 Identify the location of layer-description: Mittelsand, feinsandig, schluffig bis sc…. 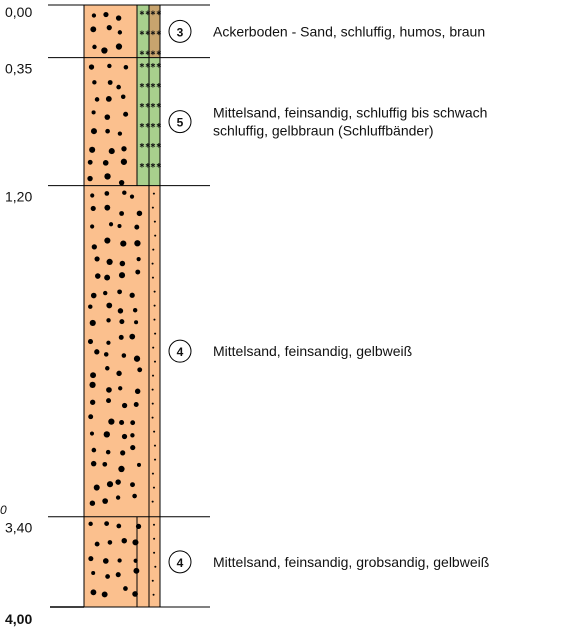
(350, 113).